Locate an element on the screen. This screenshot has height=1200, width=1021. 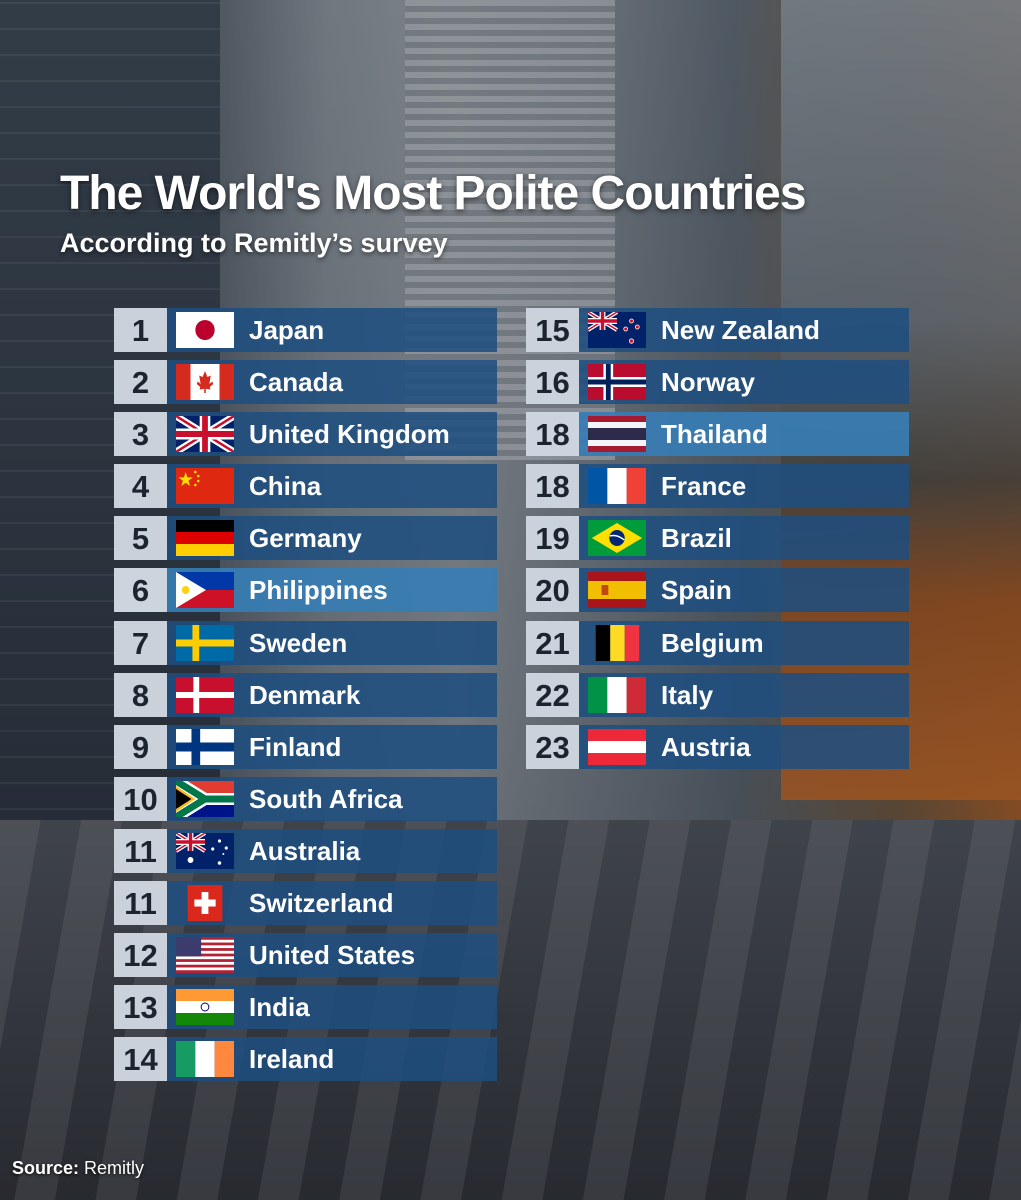
japan-flag-icon is located at coordinates (205, 330).